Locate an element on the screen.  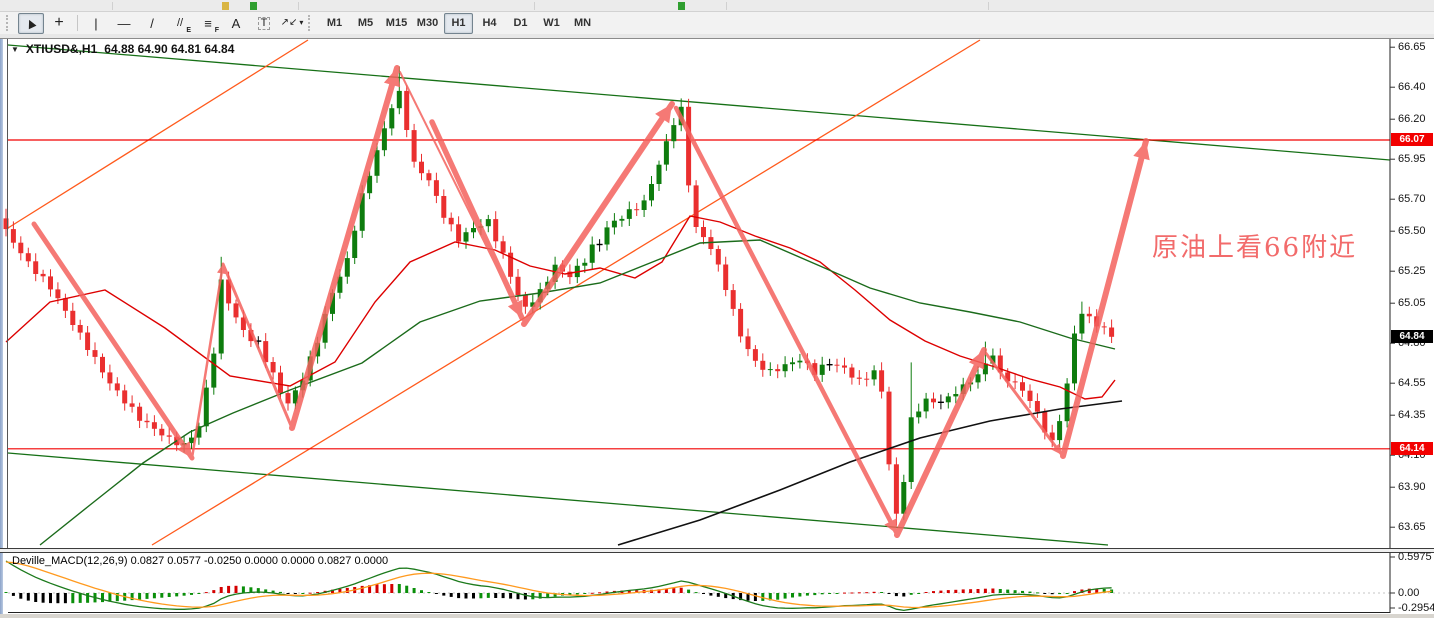
vertical-line-button: | is located at coordinates (96, 23).